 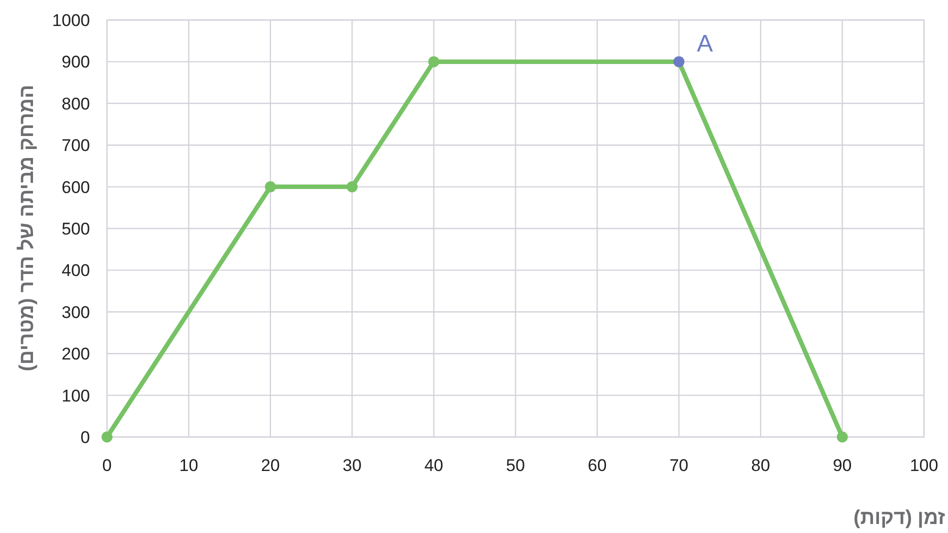 I want to click on y-axis-title: המרחק מביתה של הדר (מטרים), so click(x=27, y=228).